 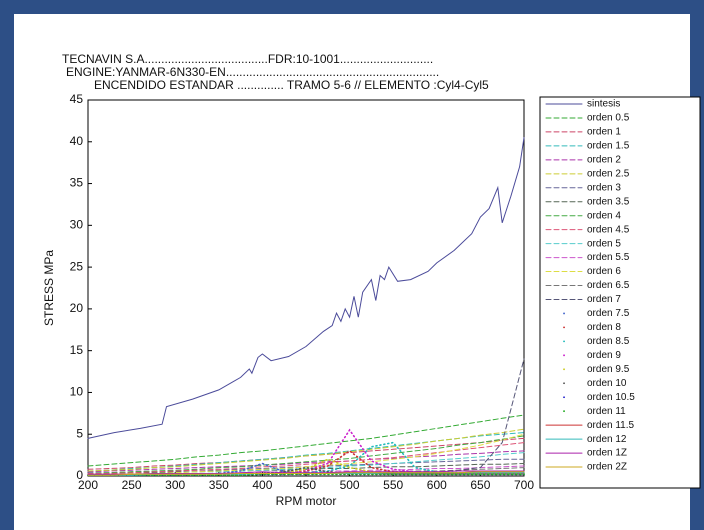 I want to click on legend-label: orden 0.5, so click(x=608, y=118).